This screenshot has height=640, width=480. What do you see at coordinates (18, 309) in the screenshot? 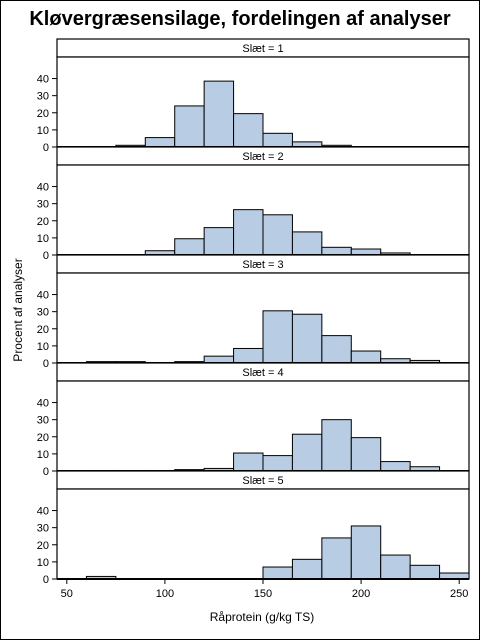
I see `y-axis-label: Procent af analyser` at bounding box center [18, 309].